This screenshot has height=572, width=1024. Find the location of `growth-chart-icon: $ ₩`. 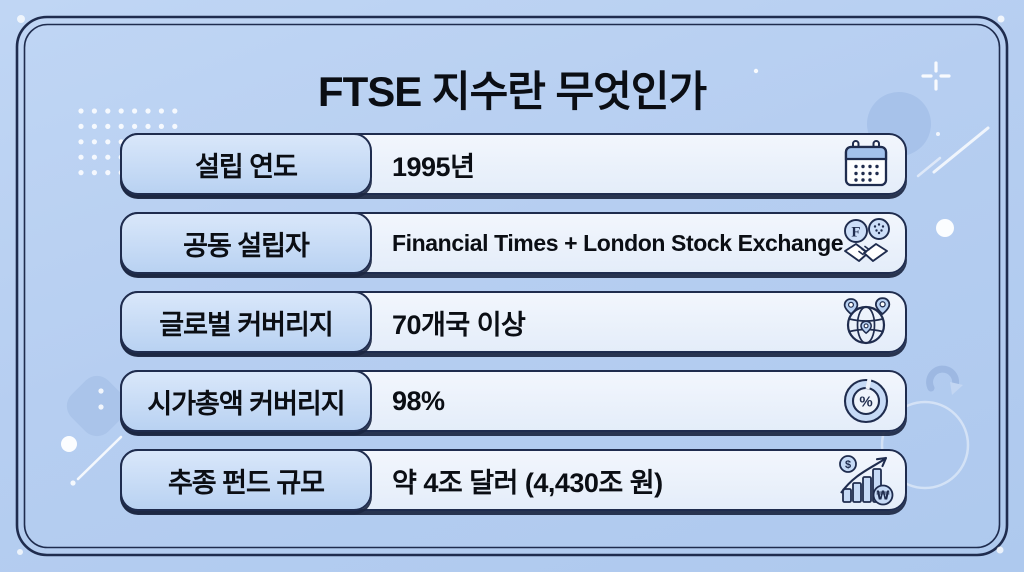

growth-chart-icon: $ ₩ is located at coordinates (866, 480).